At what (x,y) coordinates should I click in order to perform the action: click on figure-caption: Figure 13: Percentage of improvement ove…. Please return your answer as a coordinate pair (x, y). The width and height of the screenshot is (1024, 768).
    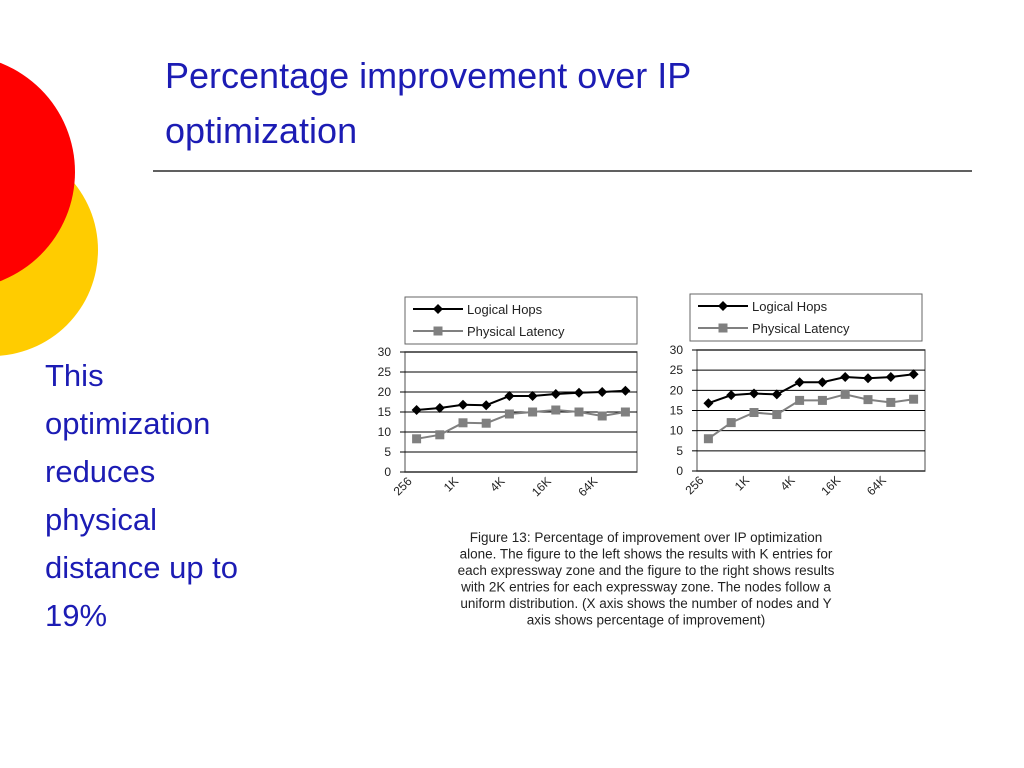
    Looking at the image, I should click on (646, 537).